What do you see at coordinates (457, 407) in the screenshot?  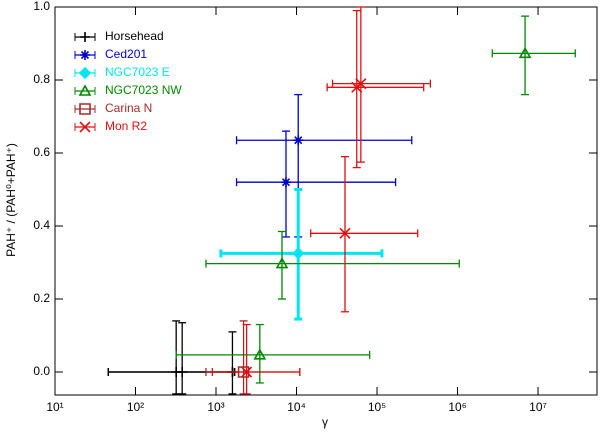 I see `x-tick-label: 10⁶` at bounding box center [457, 407].